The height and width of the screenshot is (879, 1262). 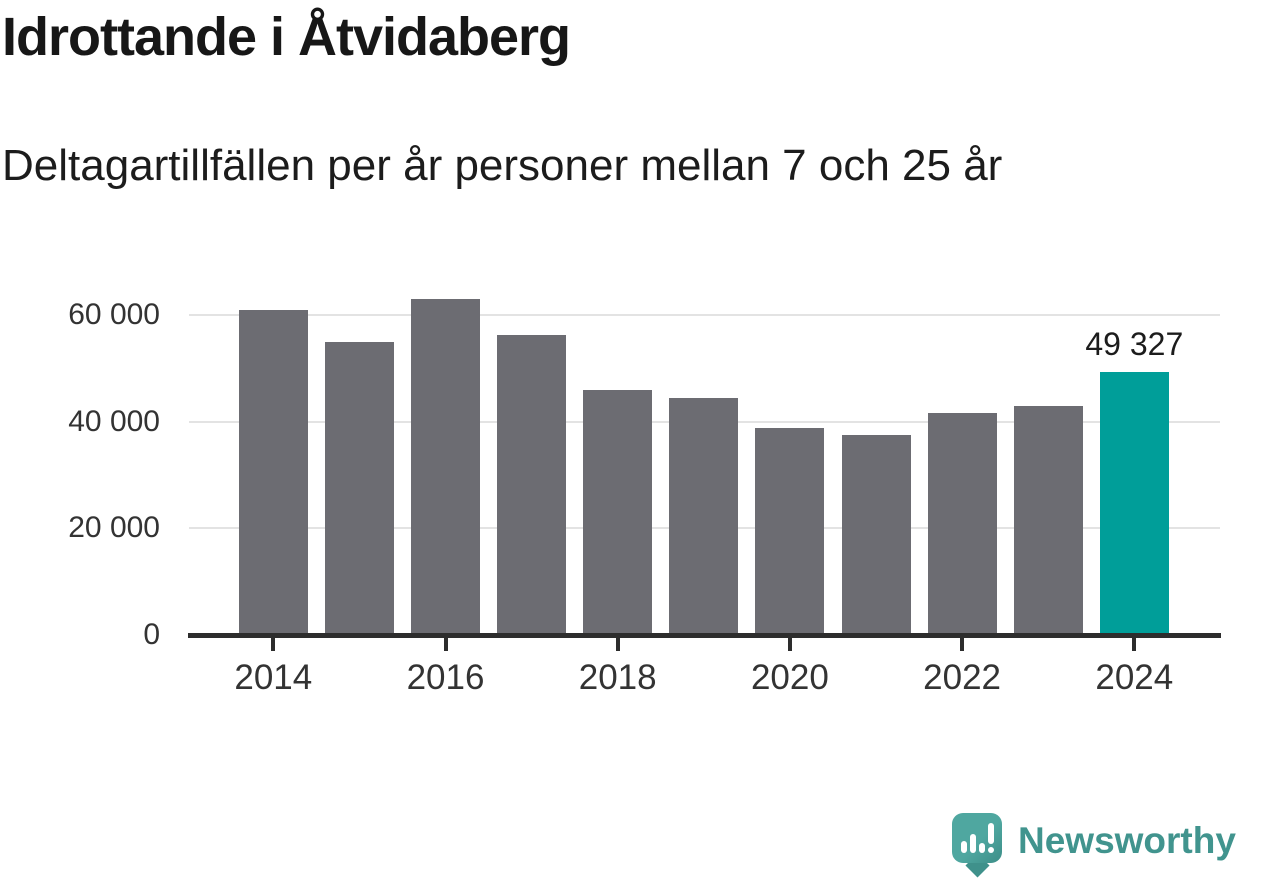 I want to click on y-tick-label: 60 000, so click(x=114, y=314).